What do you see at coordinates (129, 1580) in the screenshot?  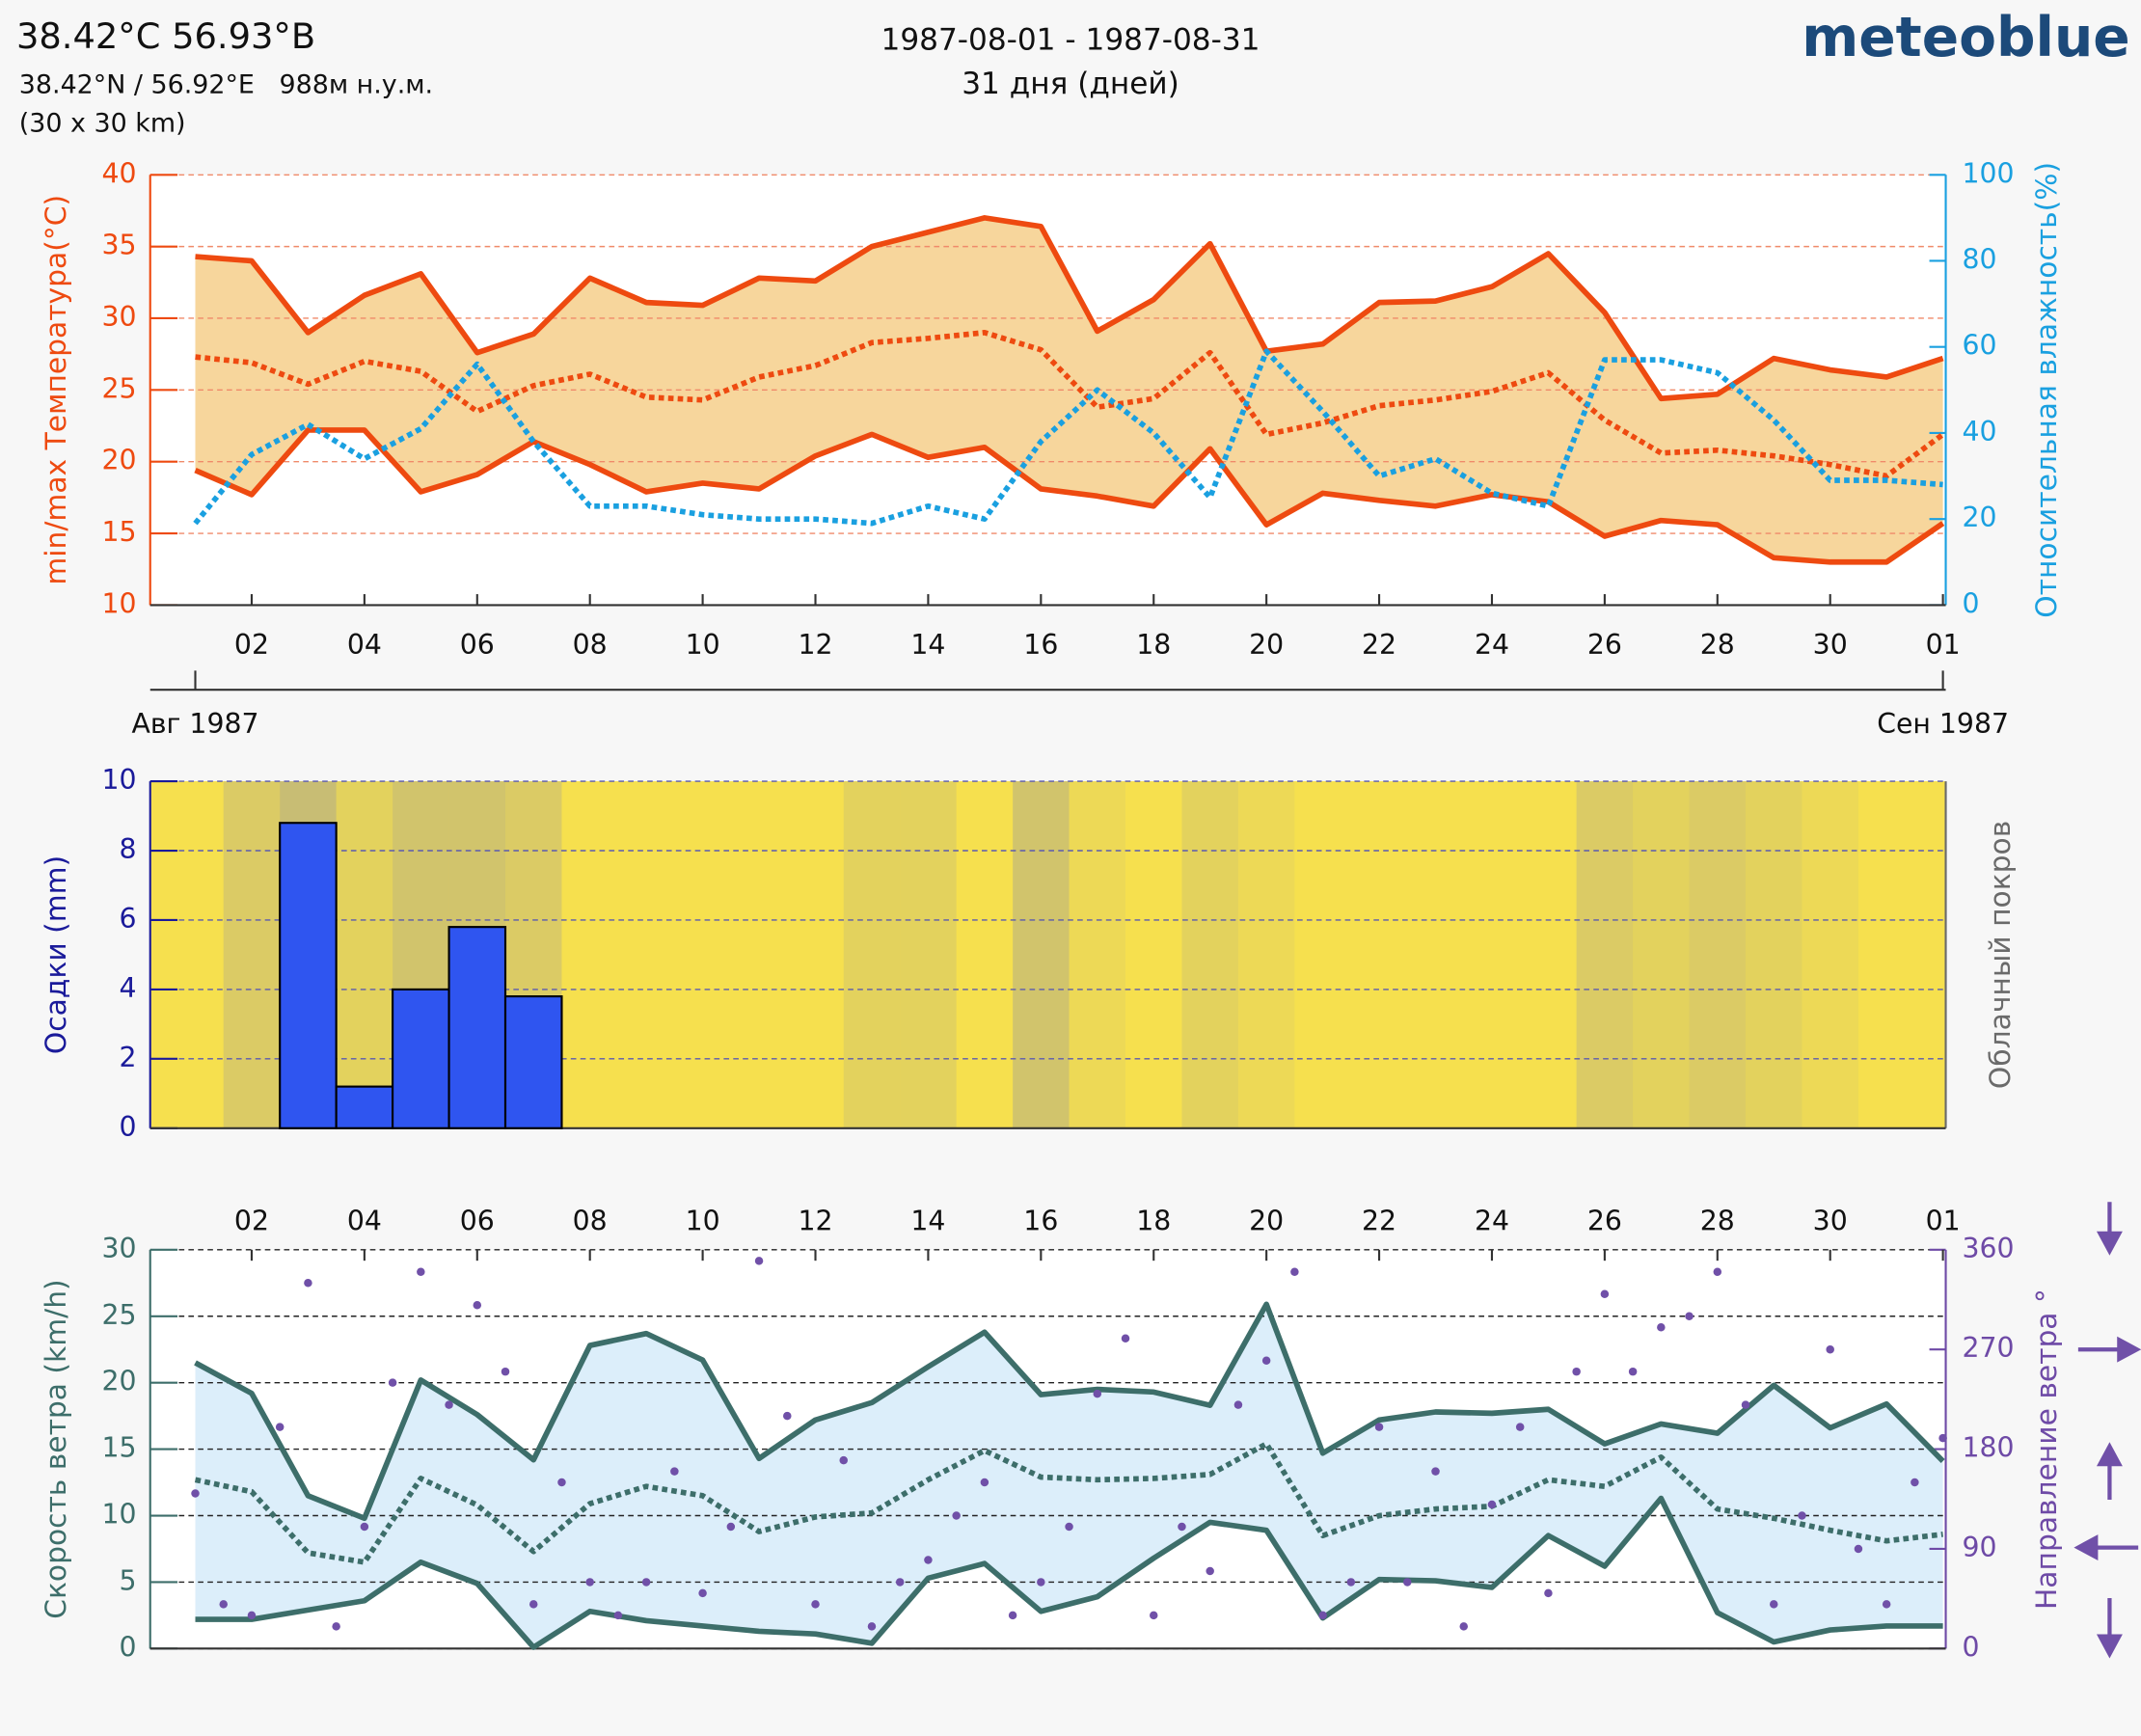 I see `y-tick-label: 5` at bounding box center [129, 1580].